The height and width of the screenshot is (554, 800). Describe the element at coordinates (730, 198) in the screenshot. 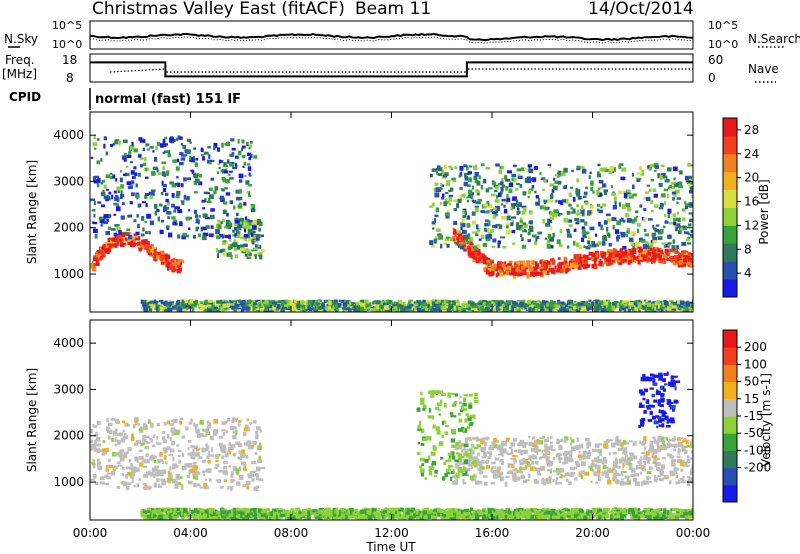

I see `colorbar-swatch` at that location.